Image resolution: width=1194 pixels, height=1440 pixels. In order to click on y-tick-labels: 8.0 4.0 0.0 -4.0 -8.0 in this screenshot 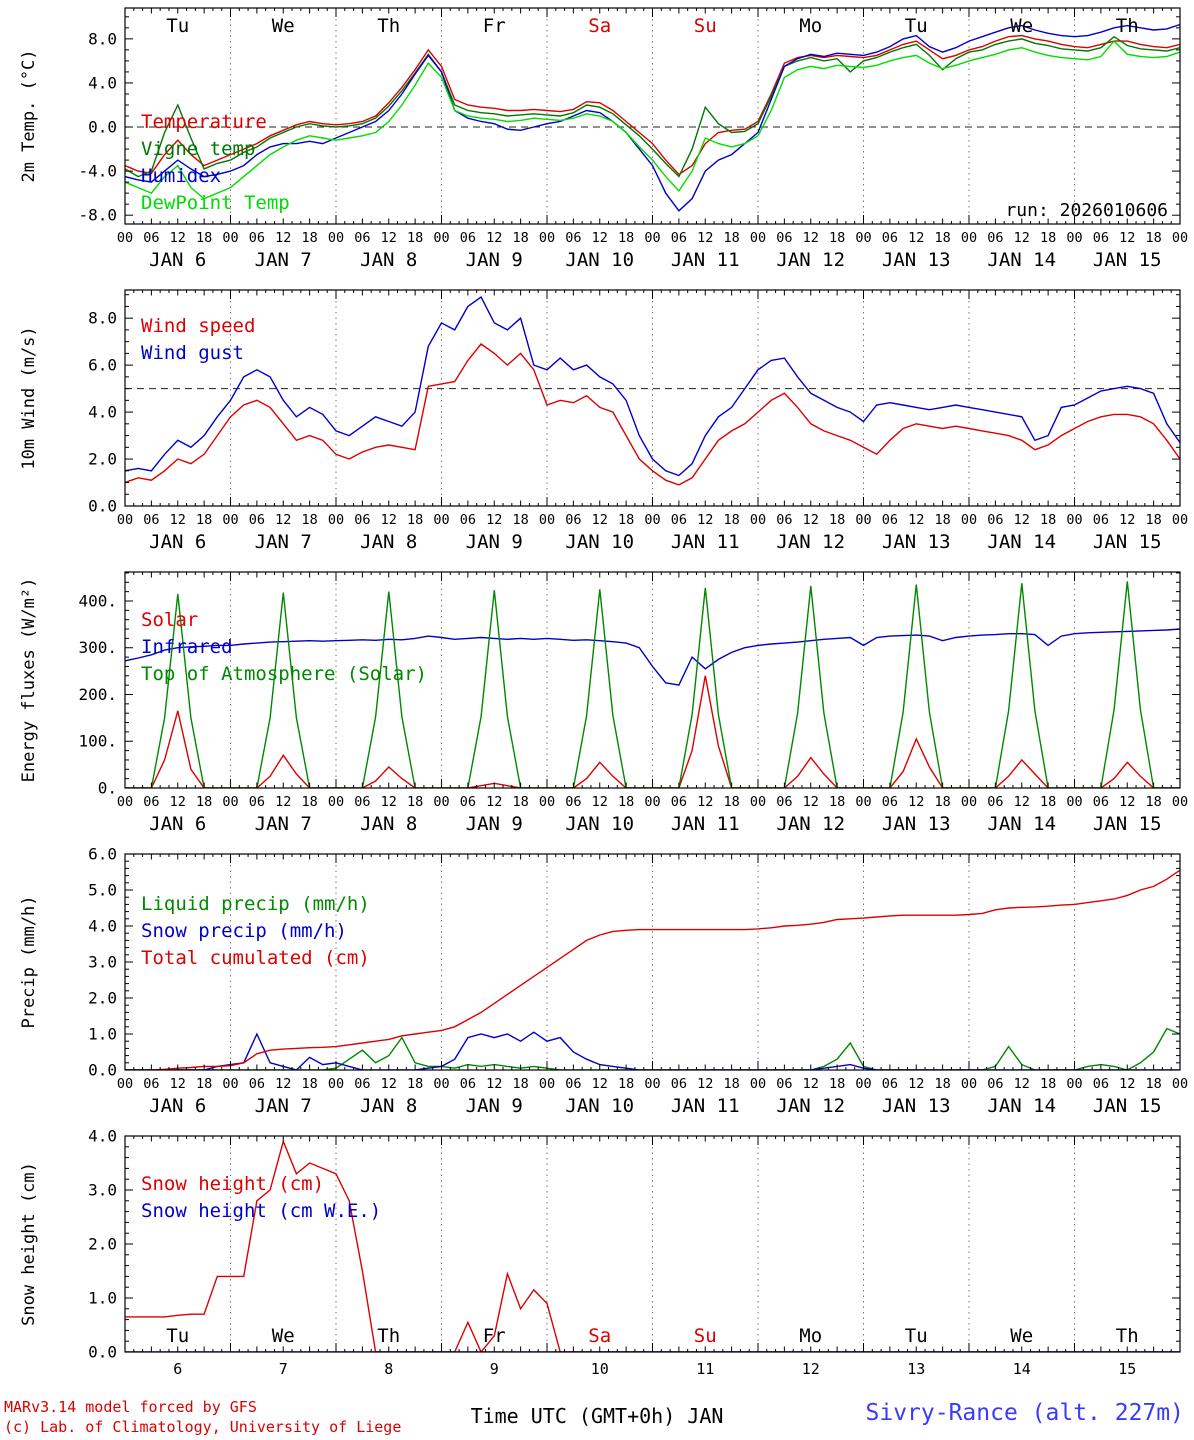, I will do `click(97, 126)`.